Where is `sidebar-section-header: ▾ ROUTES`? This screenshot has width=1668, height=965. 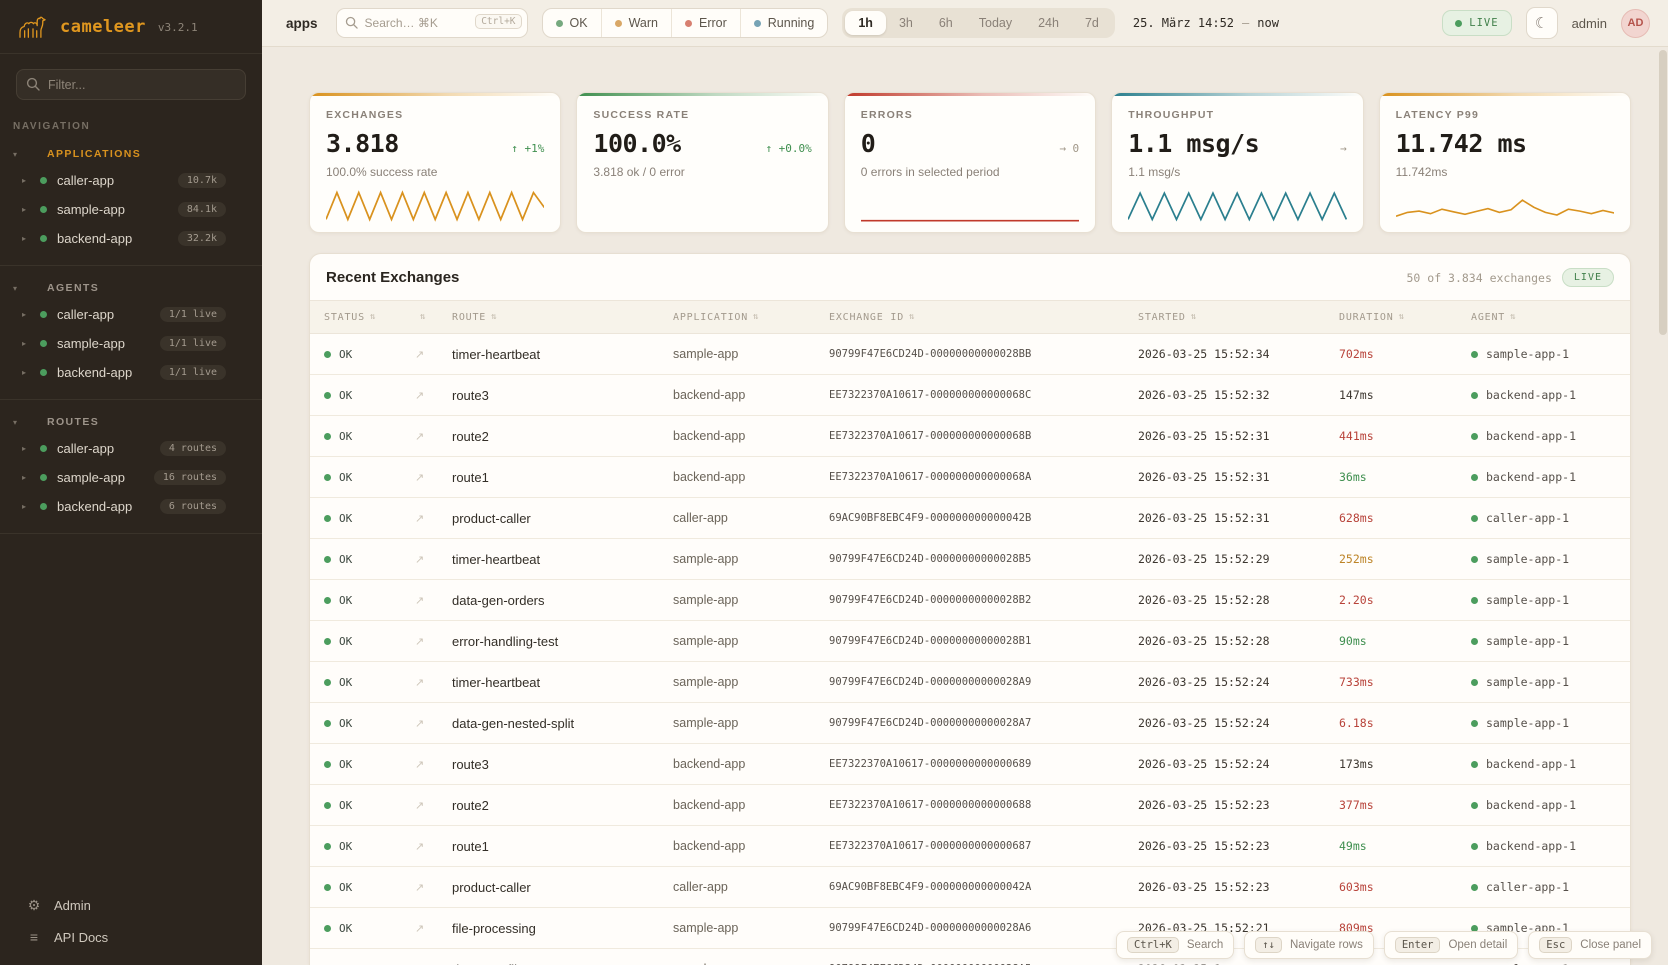
sidebar-section-header: ▾ ROUTES is located at coordinates (131, 422).